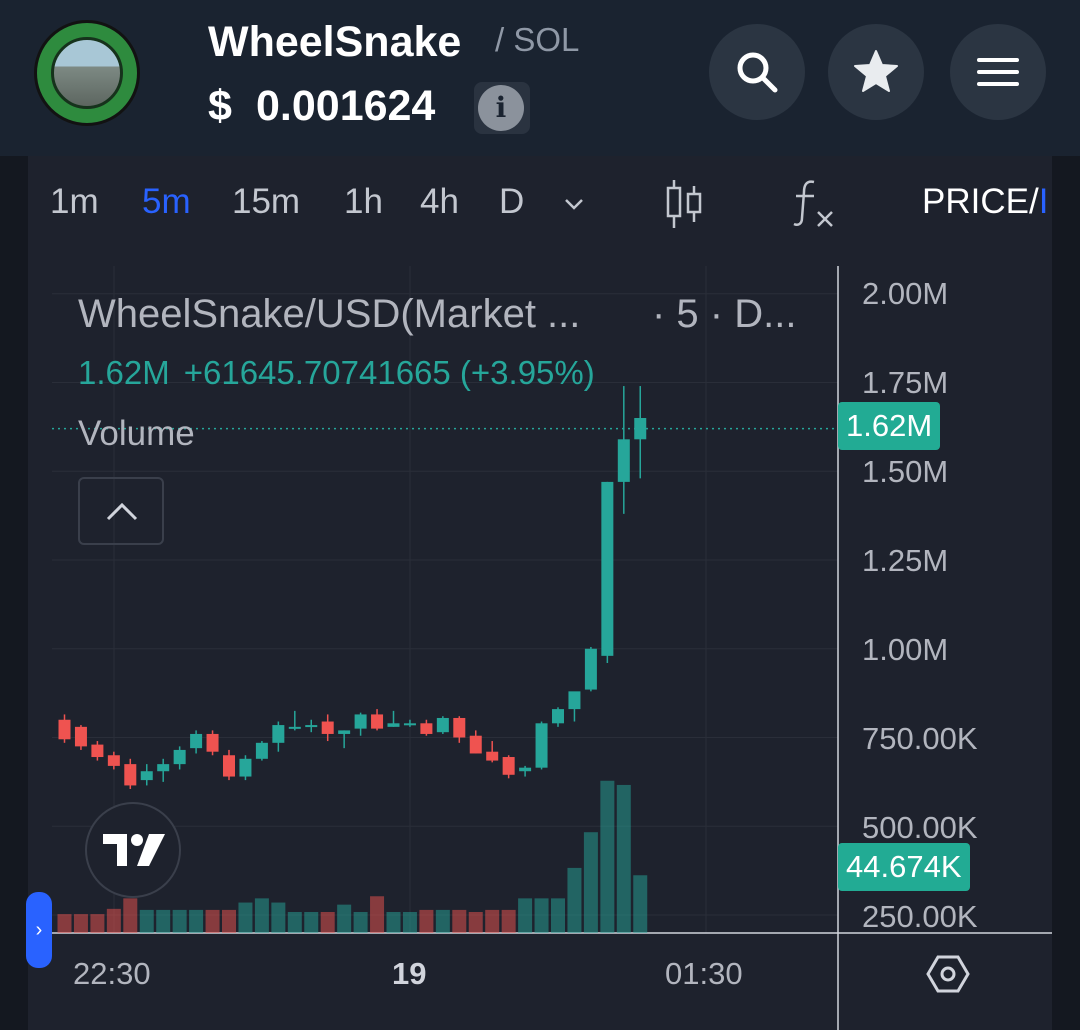  Describe the element at coordinates (948, 974) in the screenshot. I see `chart-settings-icon` at that location.